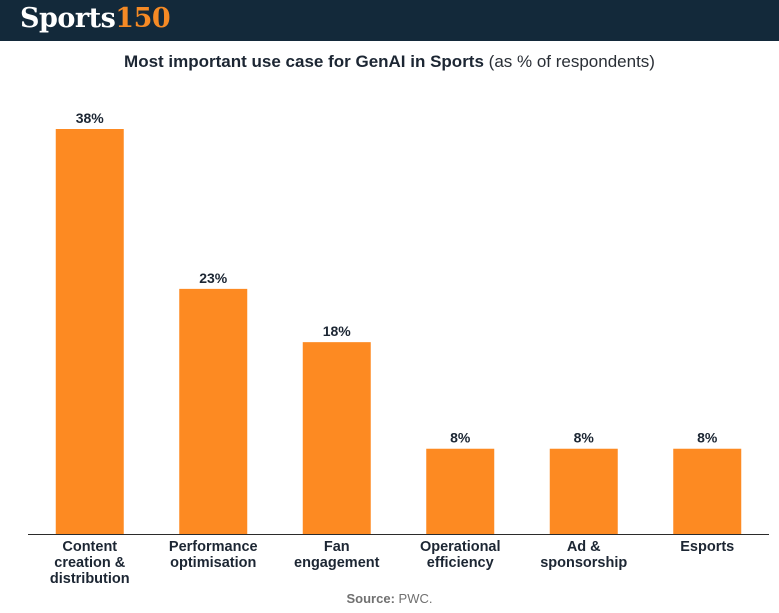  Describe the element at coordinates (213, 555) in the screenshot. I see `category-label-2: Performance optimisation` at that location.